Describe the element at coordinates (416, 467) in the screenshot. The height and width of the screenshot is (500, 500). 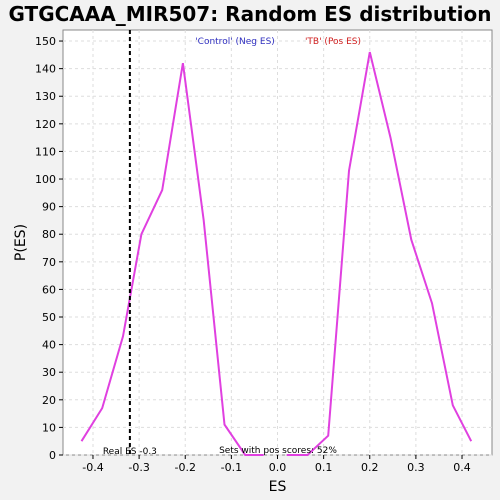
I see `x-tick-label: 0.3` at that location.